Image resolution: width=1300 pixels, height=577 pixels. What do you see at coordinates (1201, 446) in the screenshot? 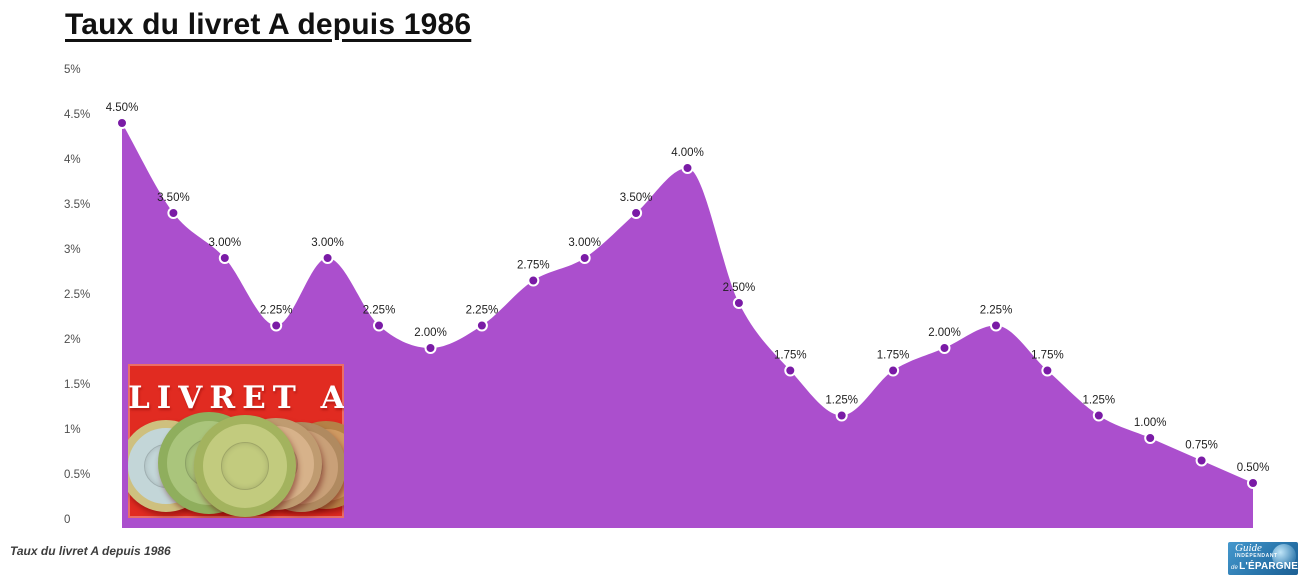
I see `data-point-label: 0.75%` at bounding box center [1201, 446].